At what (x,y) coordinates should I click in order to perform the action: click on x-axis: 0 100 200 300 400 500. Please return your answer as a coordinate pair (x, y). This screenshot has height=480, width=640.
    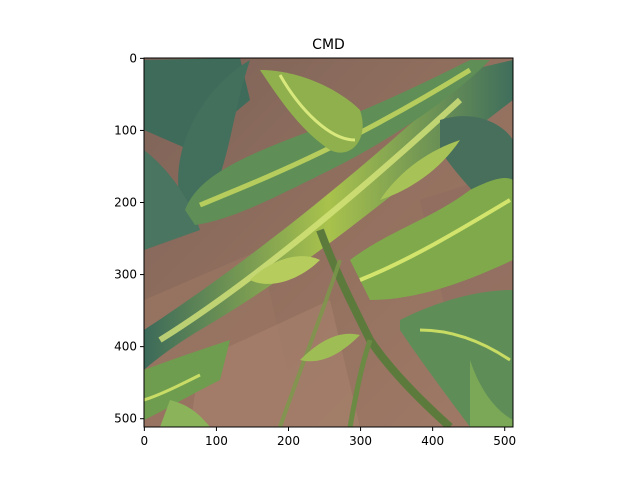
    Looking at the image, I should click on (328, 437).